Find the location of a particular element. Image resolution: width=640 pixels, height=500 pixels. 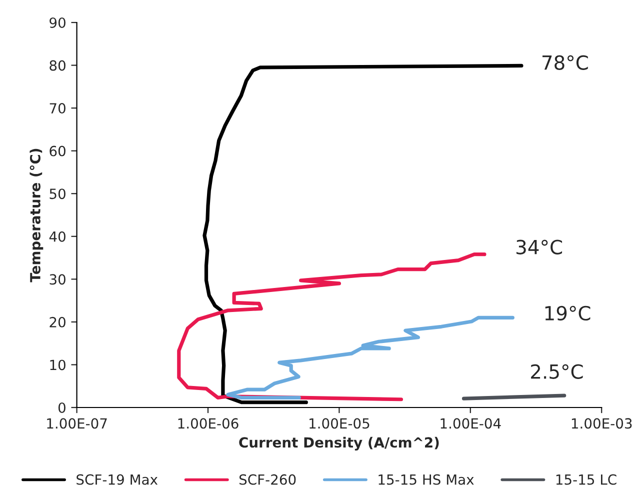

legend-label: SCF-260 is located at coordinates (267, 479).